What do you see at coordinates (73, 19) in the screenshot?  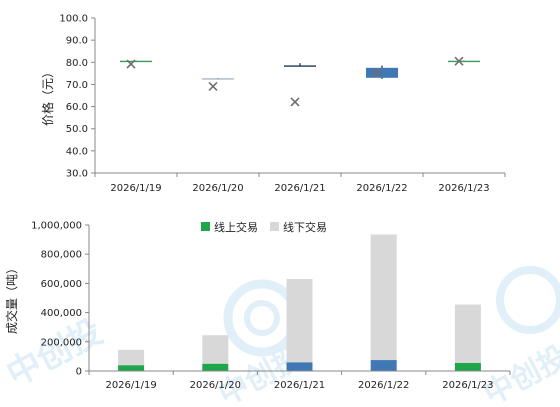 I see `price-y-tick-label: 100.0` at bounding box center [73, 19].